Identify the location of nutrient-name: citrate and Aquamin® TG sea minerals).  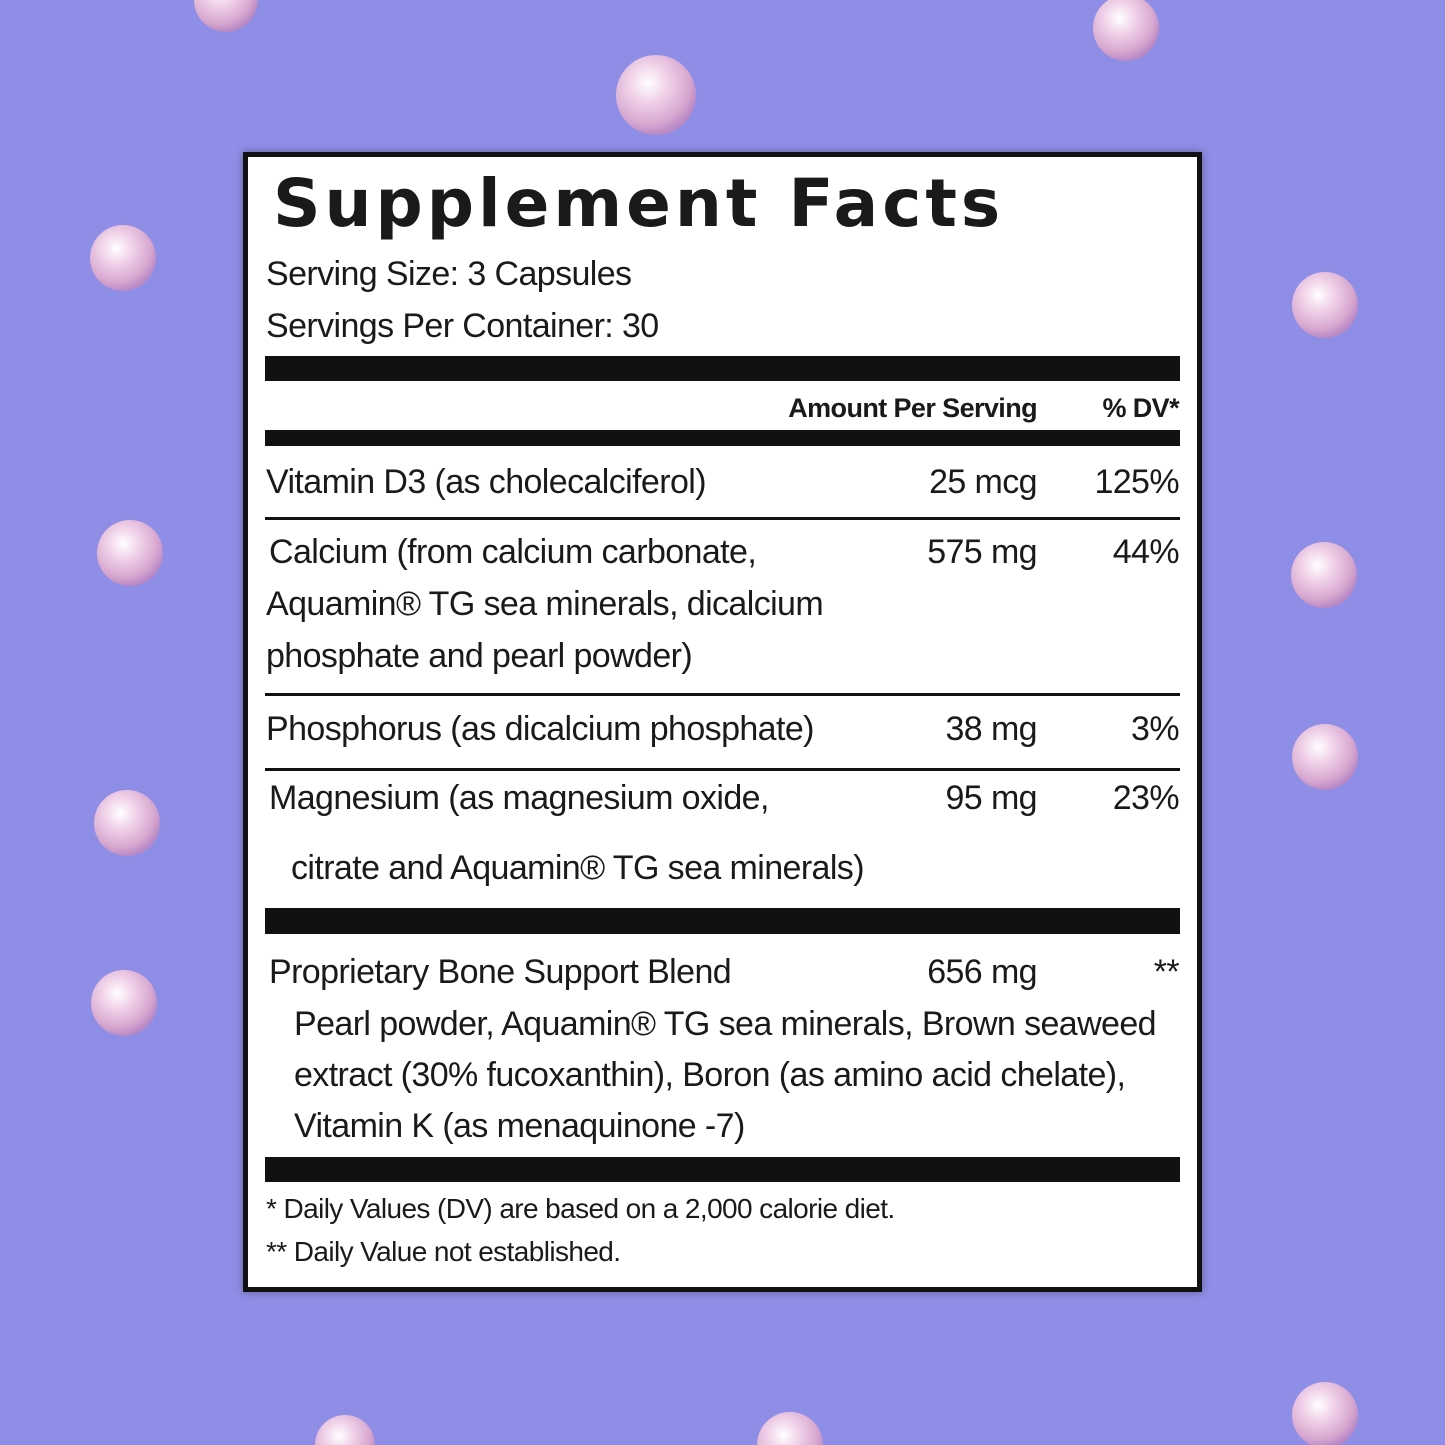
(578, 868).